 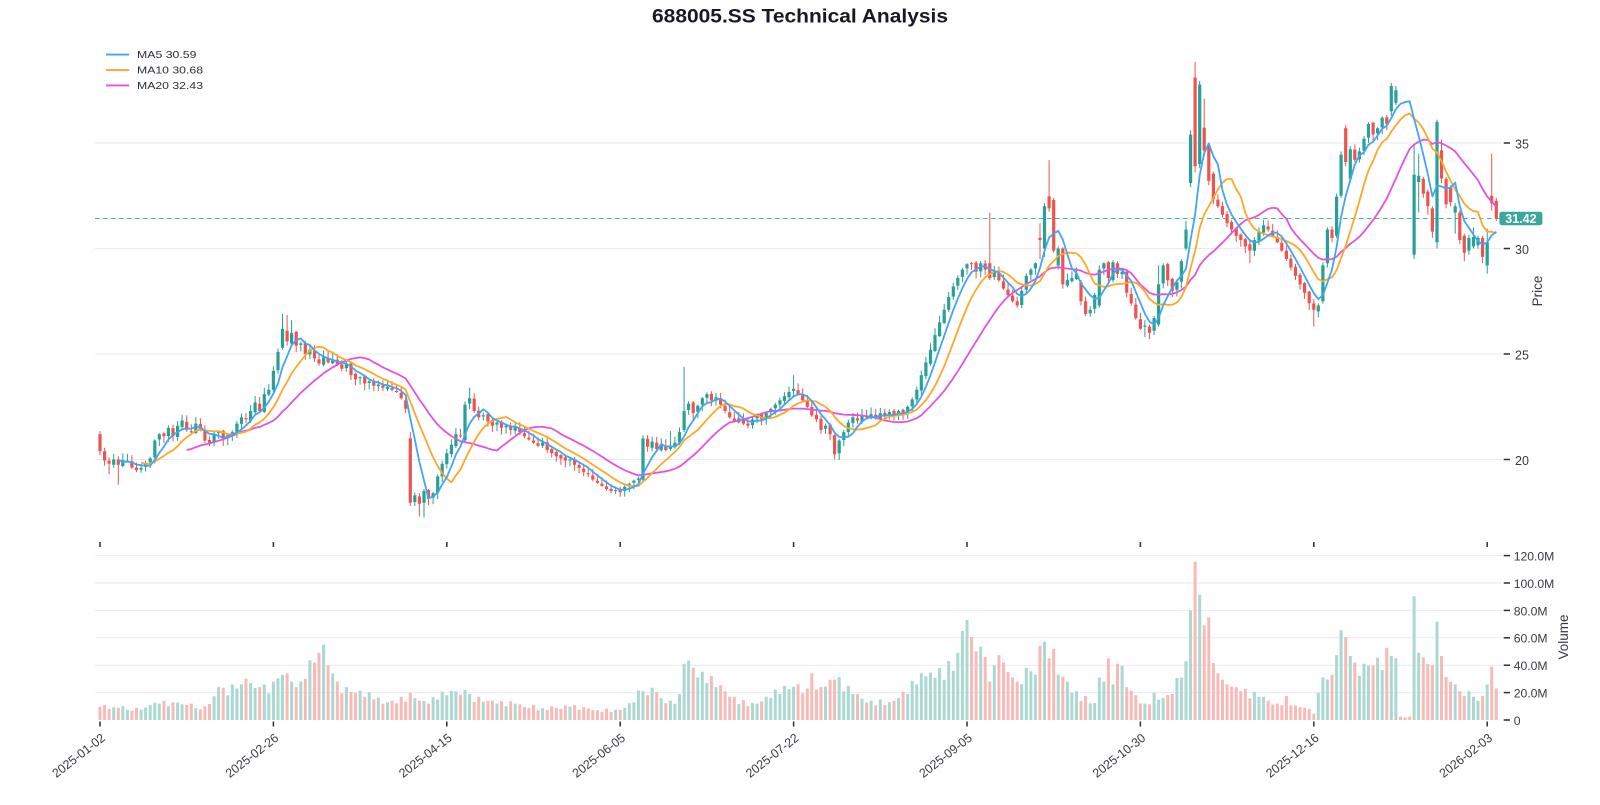 What do you see at coordinates (1522, 461) in the screenshot?
I see `svg-text: 20` at bounding box center [1522, 461].